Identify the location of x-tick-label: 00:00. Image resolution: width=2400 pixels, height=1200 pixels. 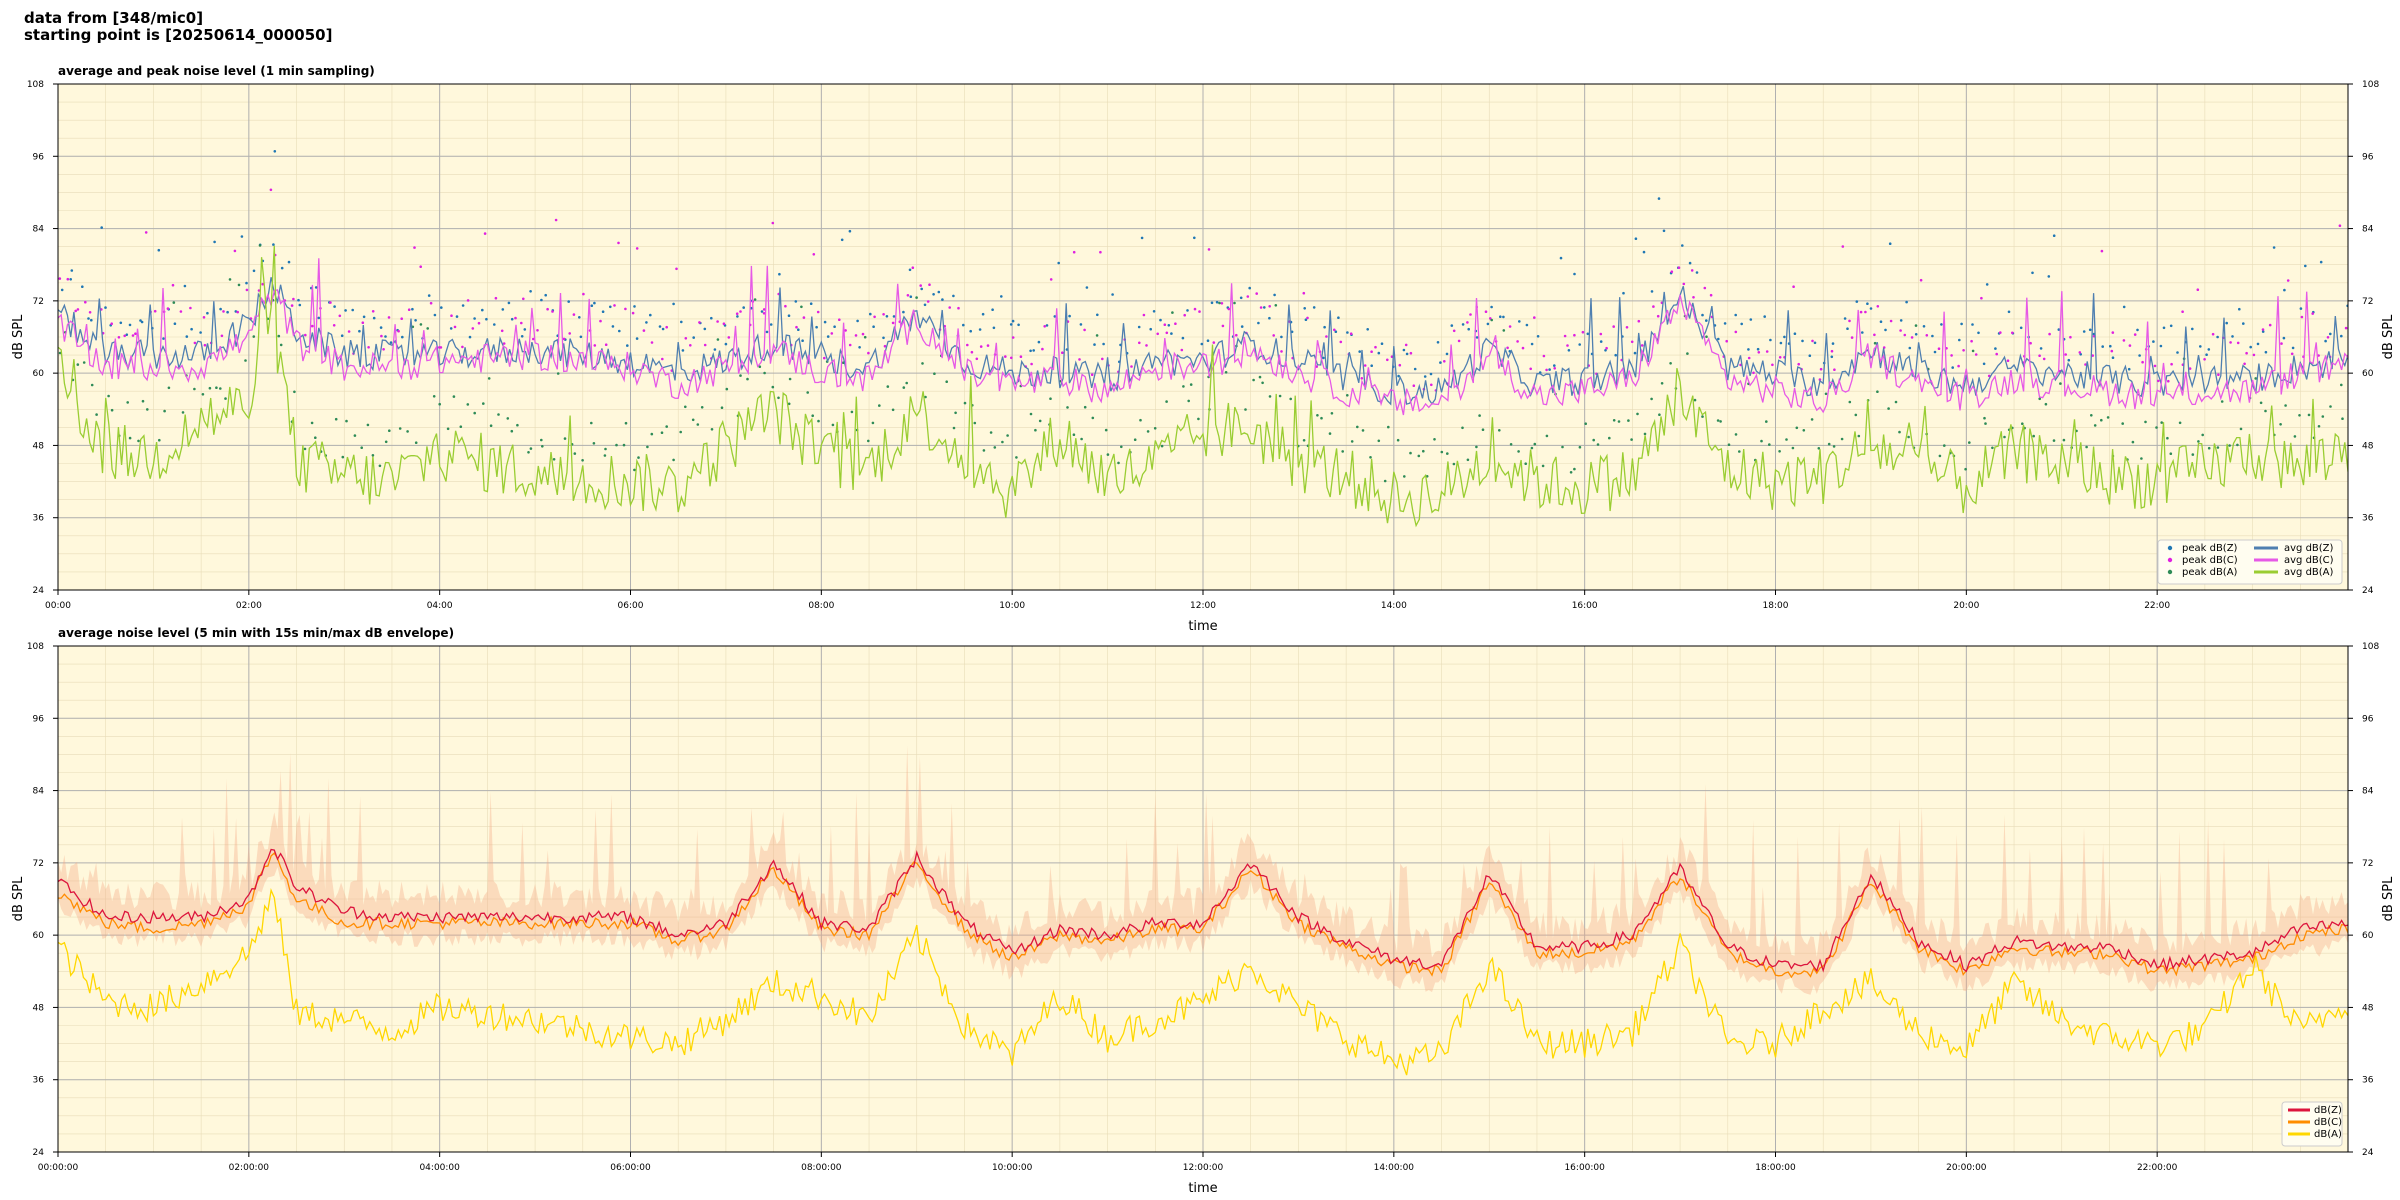
(58, 606).